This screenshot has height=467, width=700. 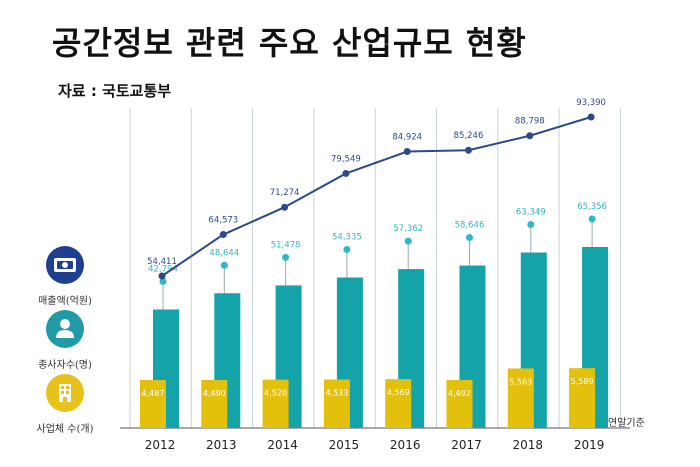 I want to click on business-value-label: 5,563, so click(x=520, y=381).